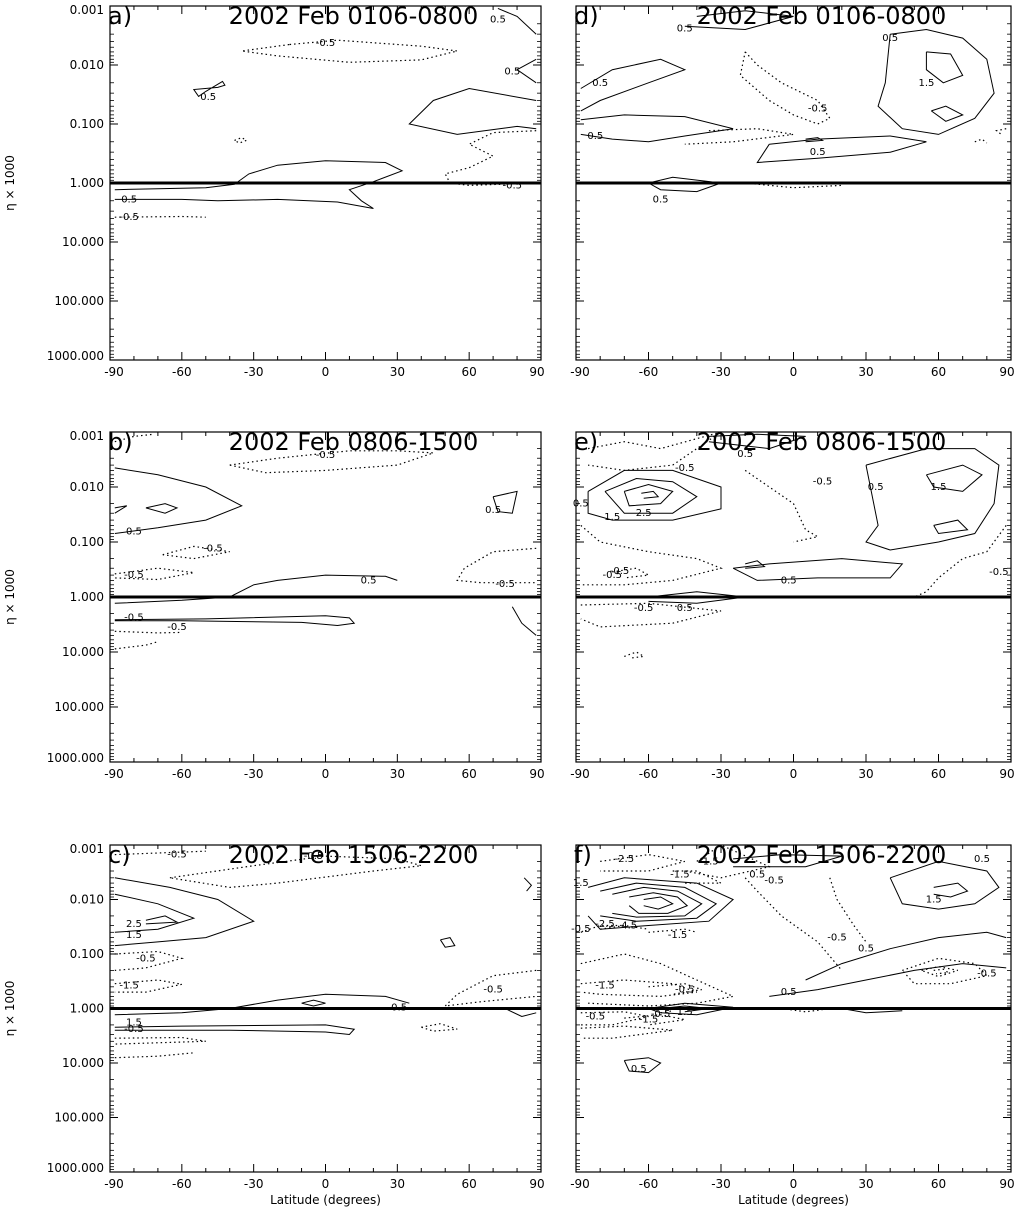 The height and width of the screenshot is (1222, 1033). Describe the element at coordinates (354, 855) in the screenshot. I see `panel-title: 2002 Feb 1506-2200` at that location.